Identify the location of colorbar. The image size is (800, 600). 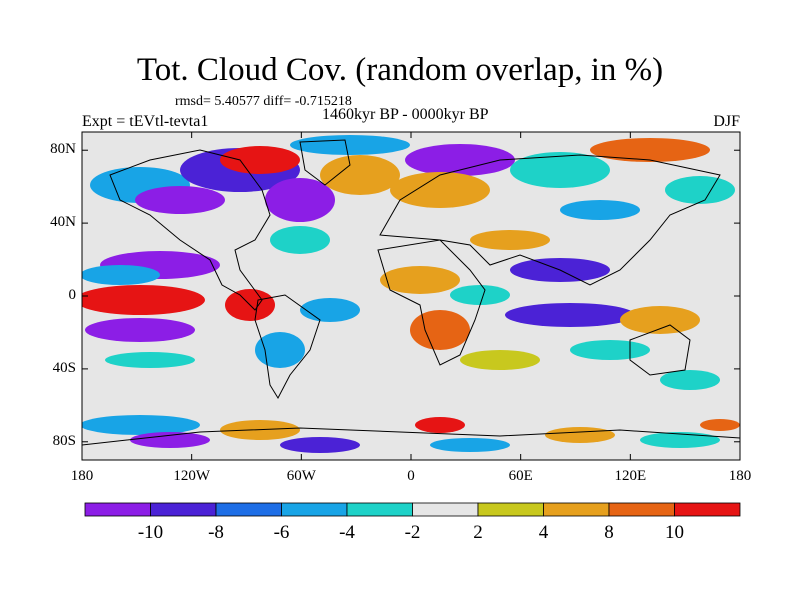
(412, 509).